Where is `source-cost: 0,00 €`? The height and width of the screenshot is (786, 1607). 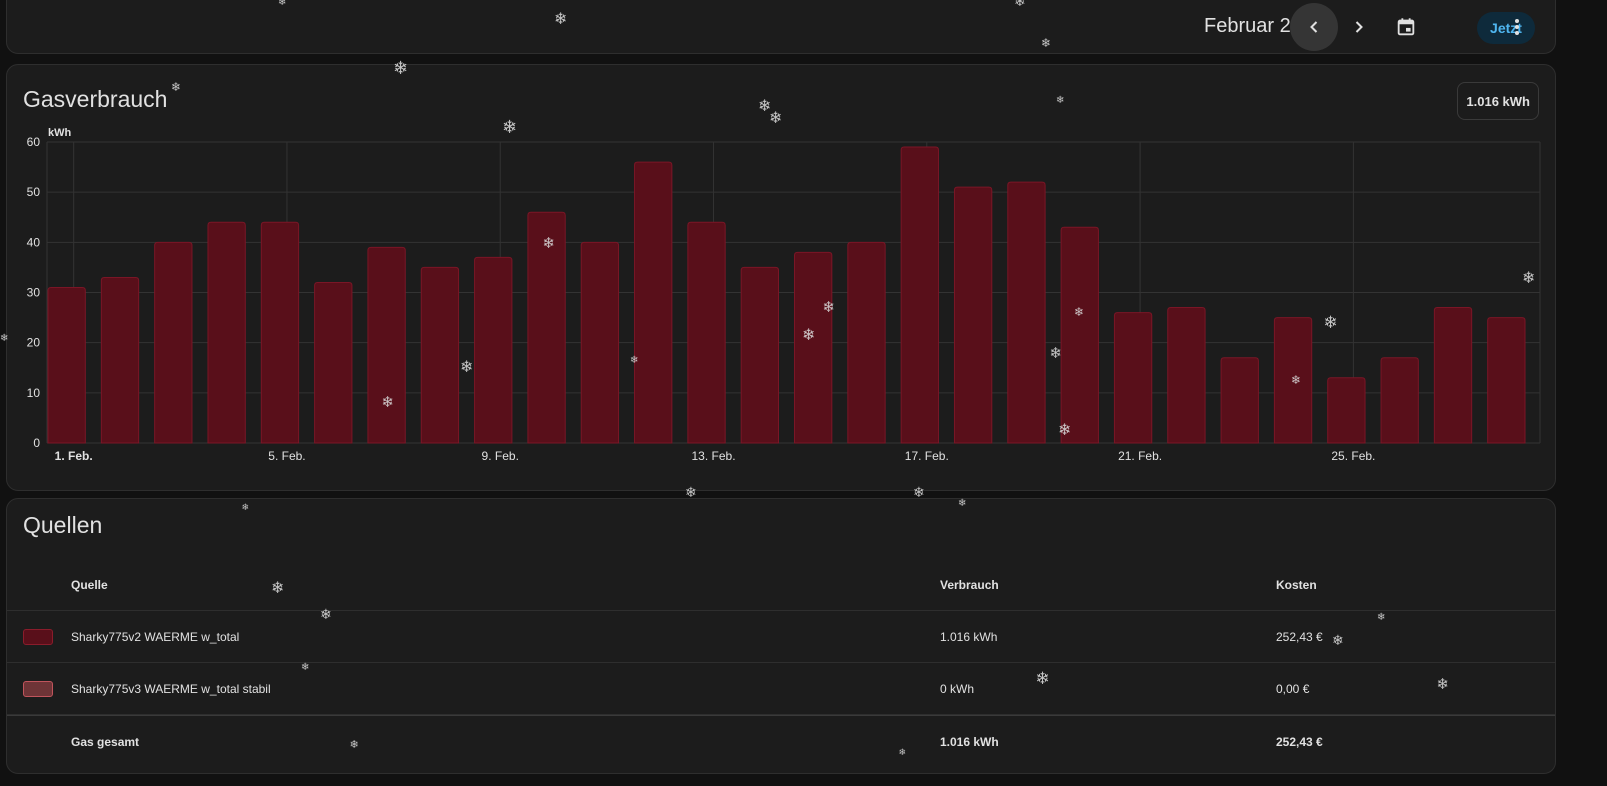 source-cost: 0,00 € is located at coordinates (1293, 688).